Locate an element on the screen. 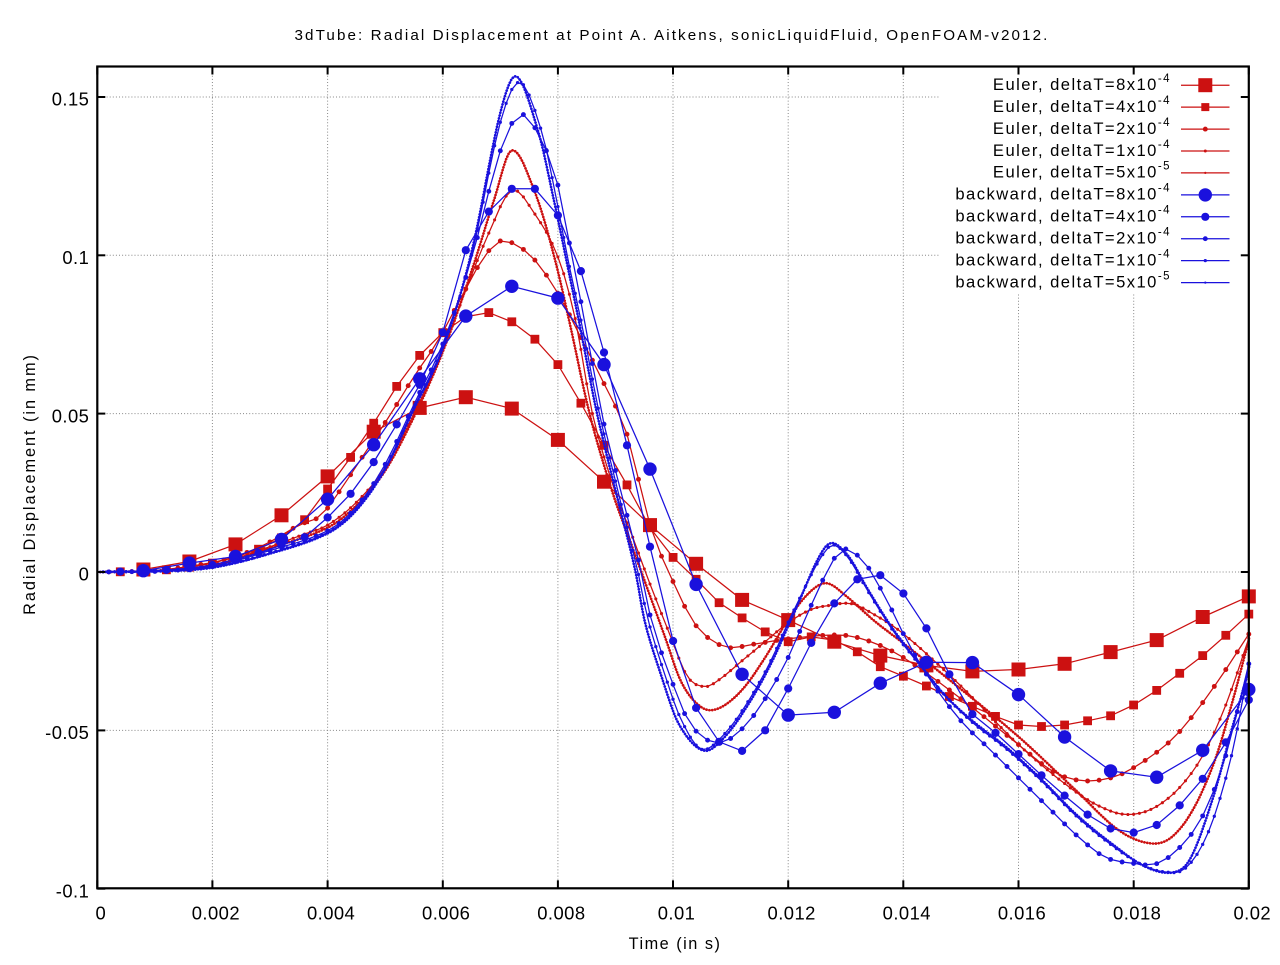 This screenshot has width=1280, height=965. svg-text: 0.018 is located at coordinates (1137, 913).